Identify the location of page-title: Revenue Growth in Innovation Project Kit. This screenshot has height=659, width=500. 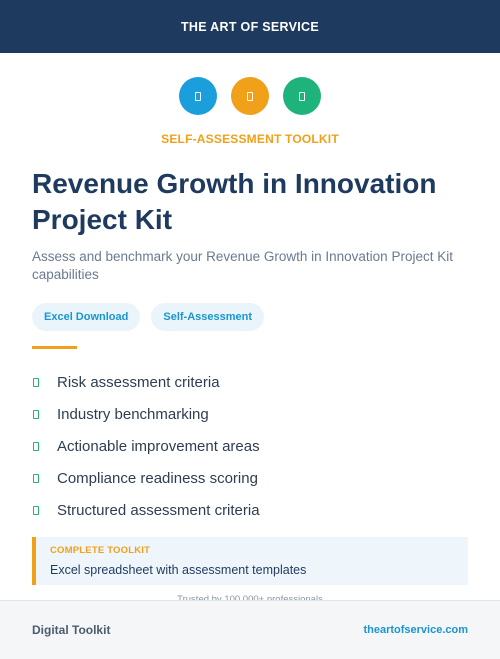
(234, 201).